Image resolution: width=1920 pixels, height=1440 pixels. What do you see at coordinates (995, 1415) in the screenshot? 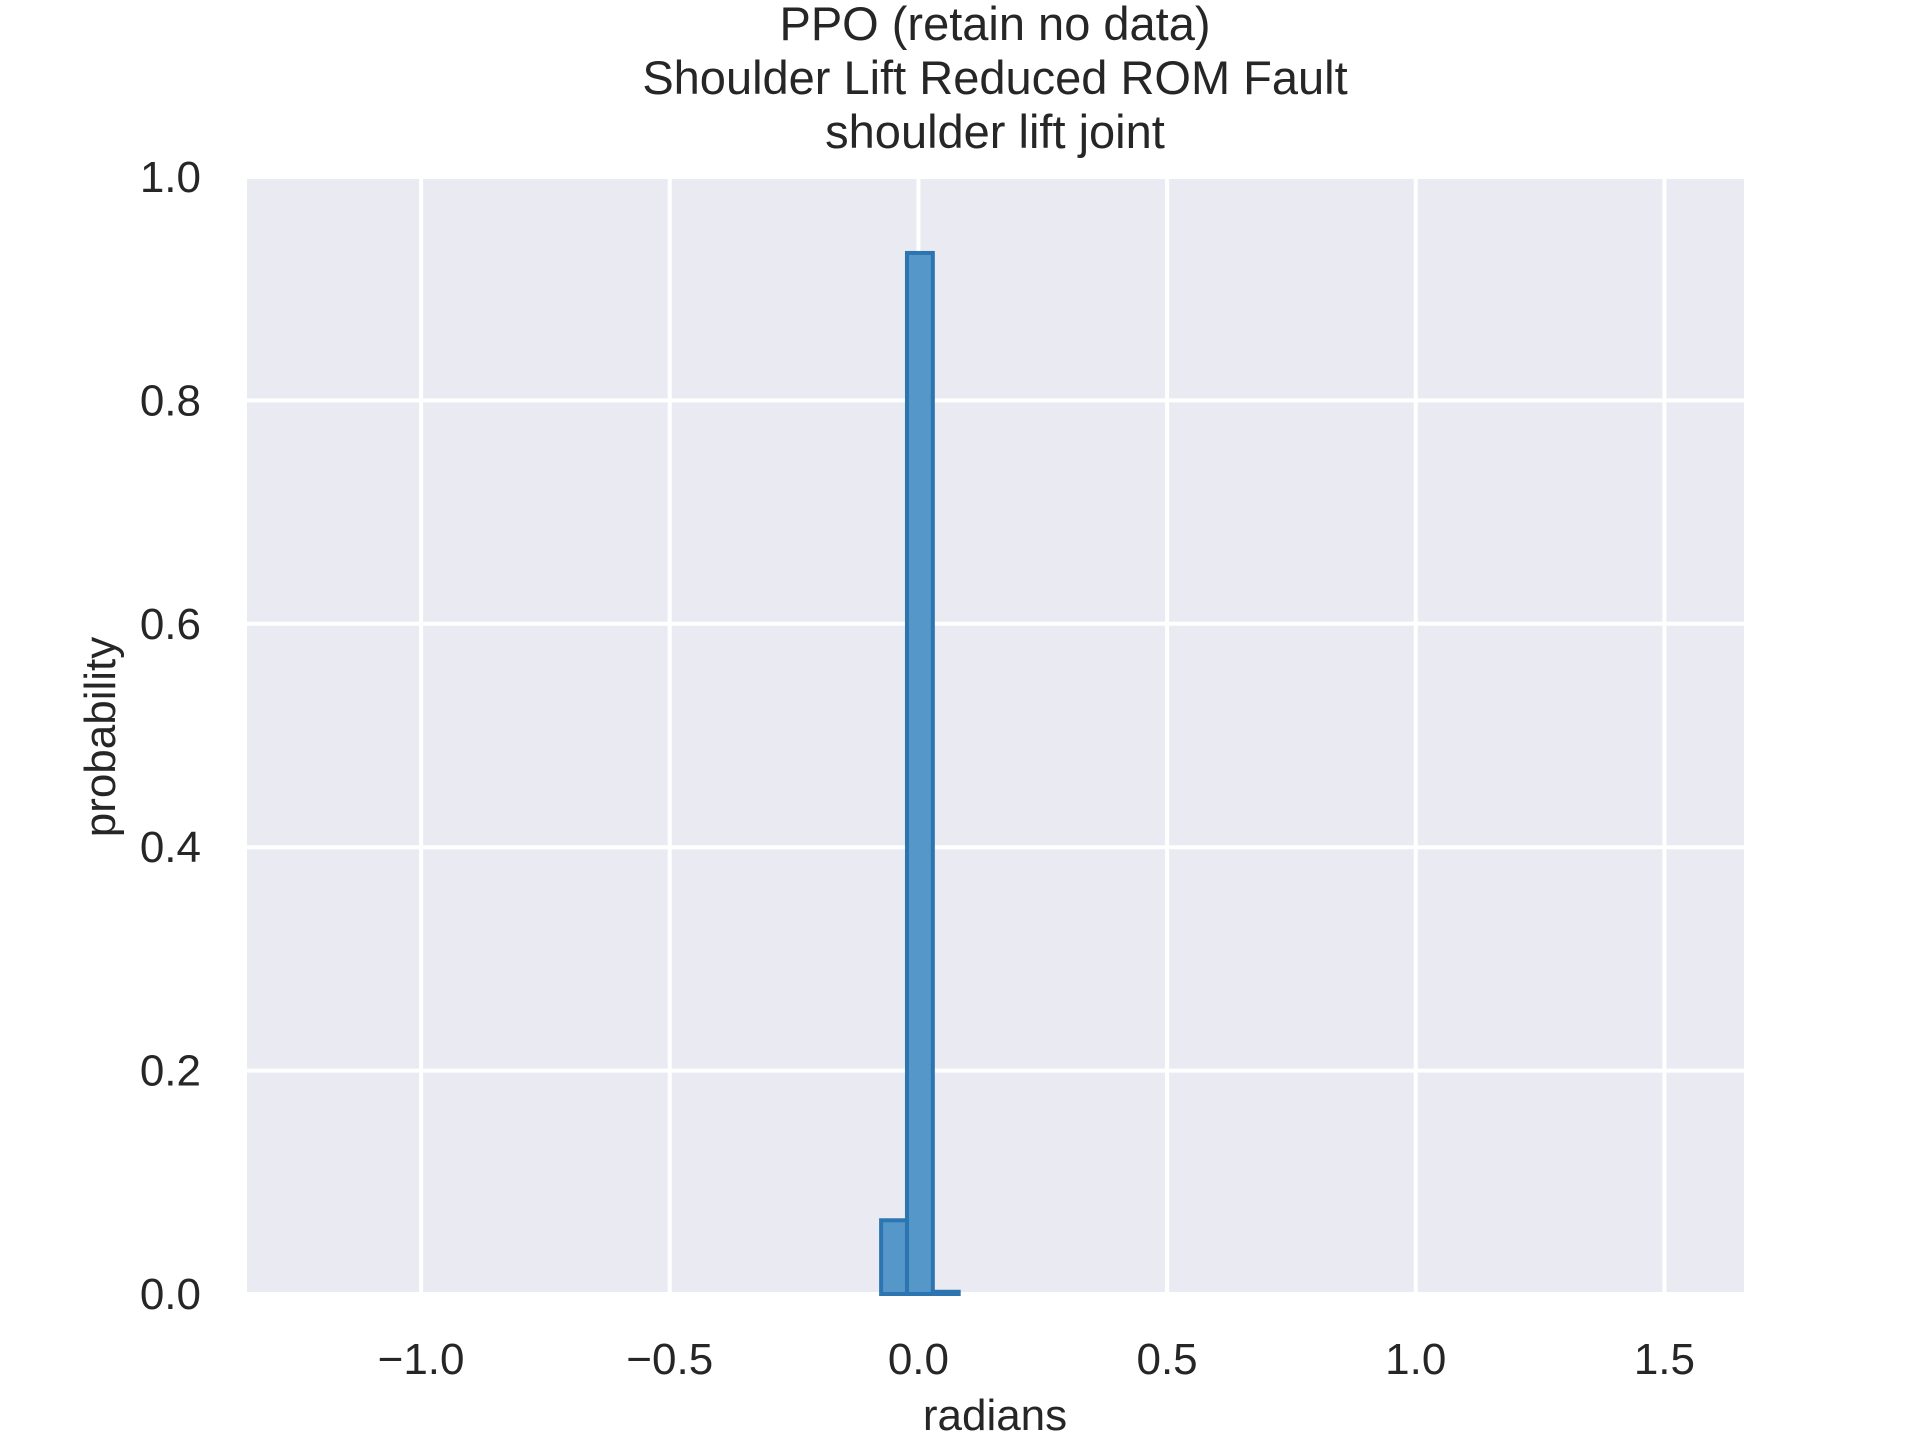
I see `x-axis-label: radians` at bounding box center [995, 1415].